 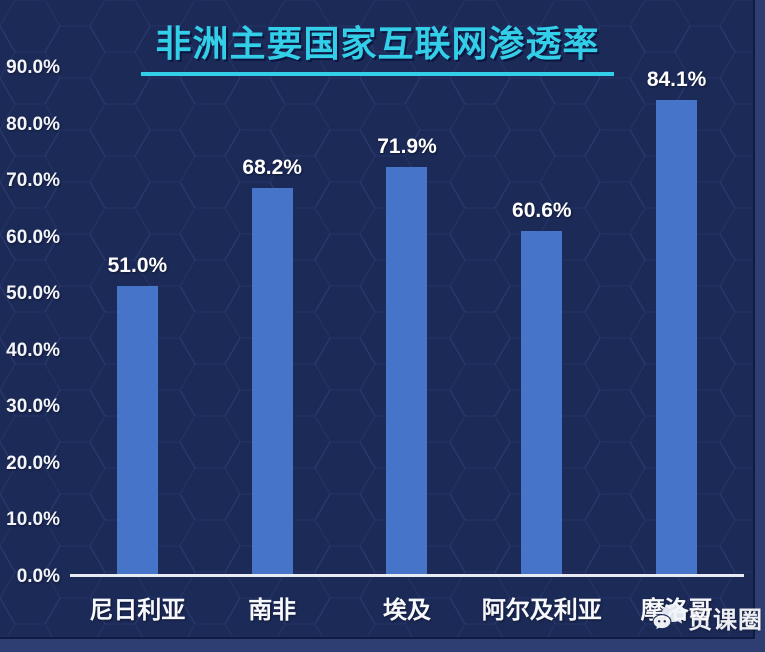 I want to click on bar-slot: 51.0%, so click(x=137, y=321).